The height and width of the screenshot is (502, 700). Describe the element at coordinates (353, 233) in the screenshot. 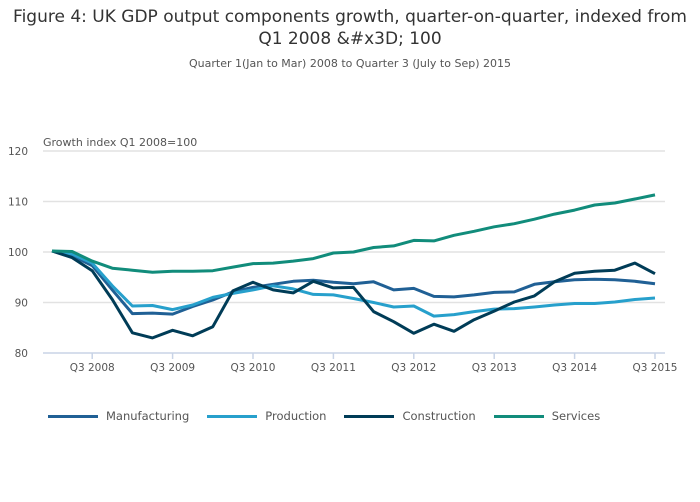

I see `series-line-services` at that location.